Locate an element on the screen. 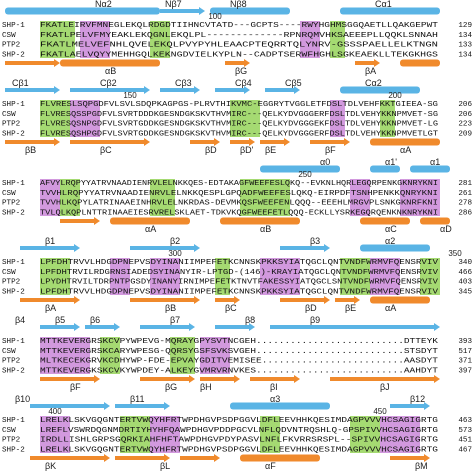 The height and width of the screenshot is (474, 474). top-structure-label: β11 is located at coordinates (137, 399).